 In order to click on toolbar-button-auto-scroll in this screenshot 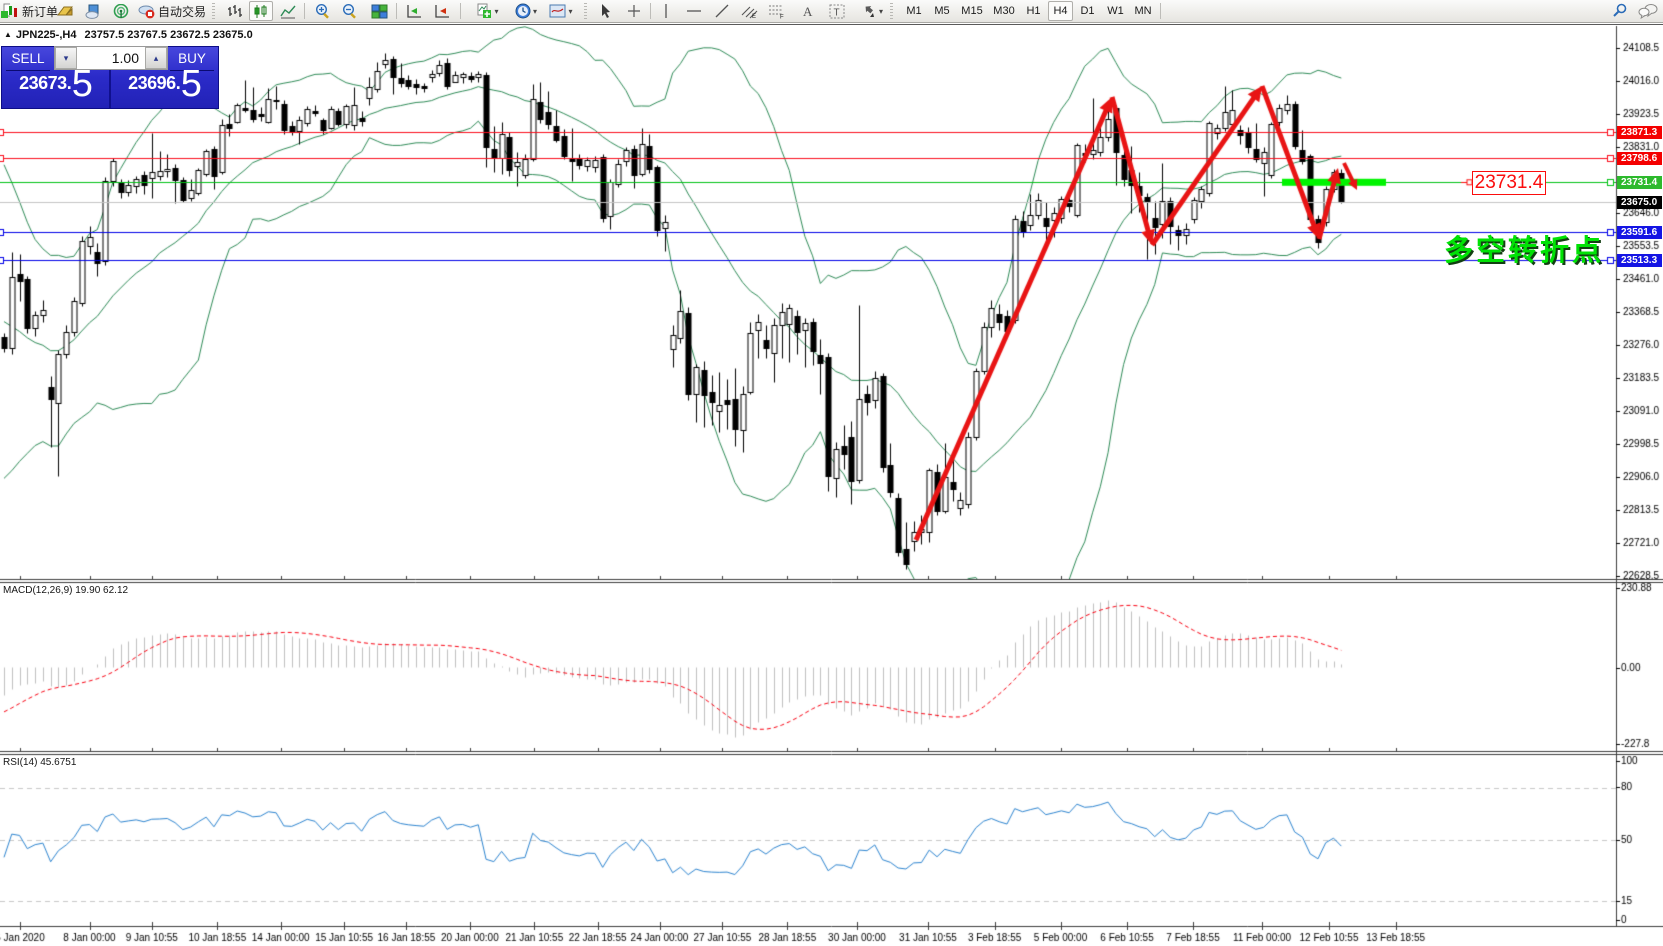, I will do `click(442, 11)`.